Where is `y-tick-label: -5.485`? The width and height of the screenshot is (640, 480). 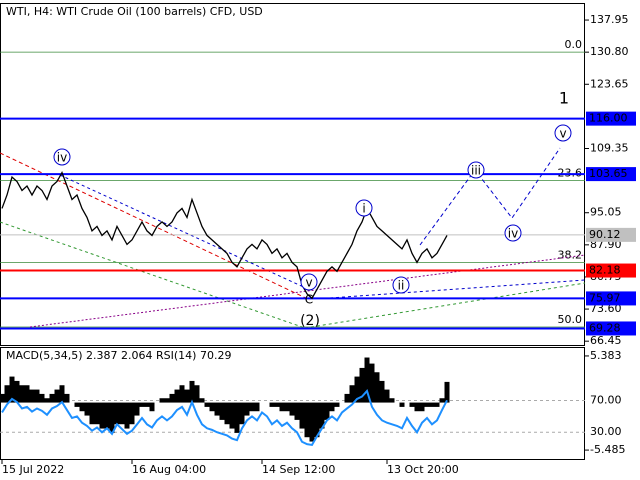 y-tick-label: -5.485 is located at coordinates (607, 449).